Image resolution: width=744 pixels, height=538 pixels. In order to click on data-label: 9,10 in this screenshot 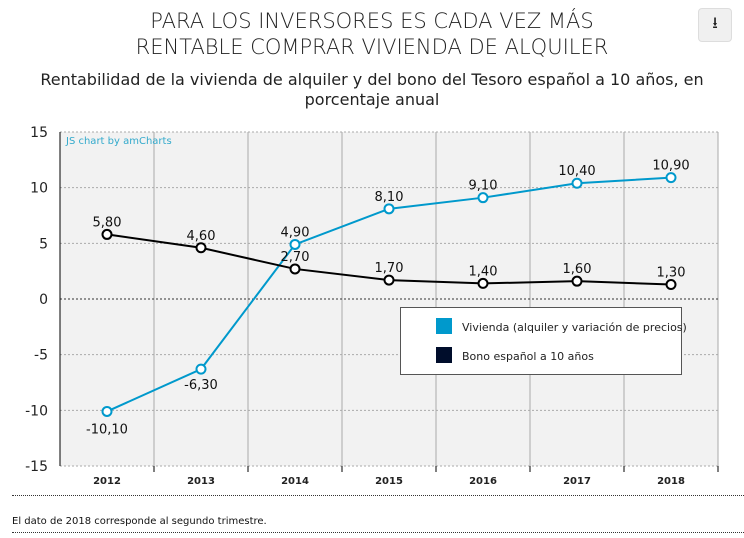, I will do `click(483, 186)`.